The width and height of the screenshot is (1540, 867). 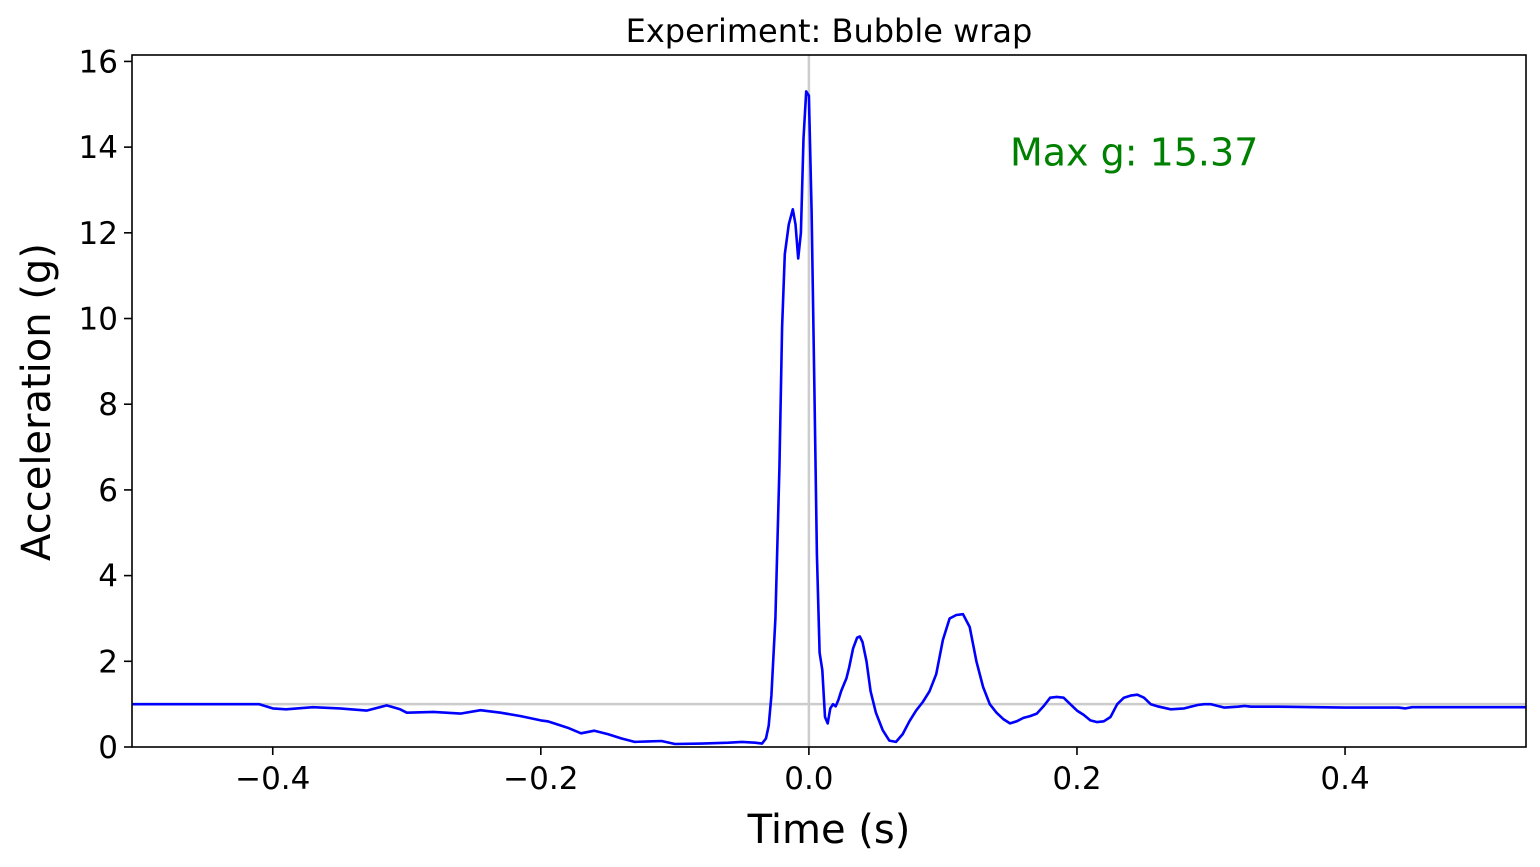 What do you see at coordinates (37, 402) in the screenshot?
I see `y-axis-title: Acceleration (g)` at bounding box center [37, 402].